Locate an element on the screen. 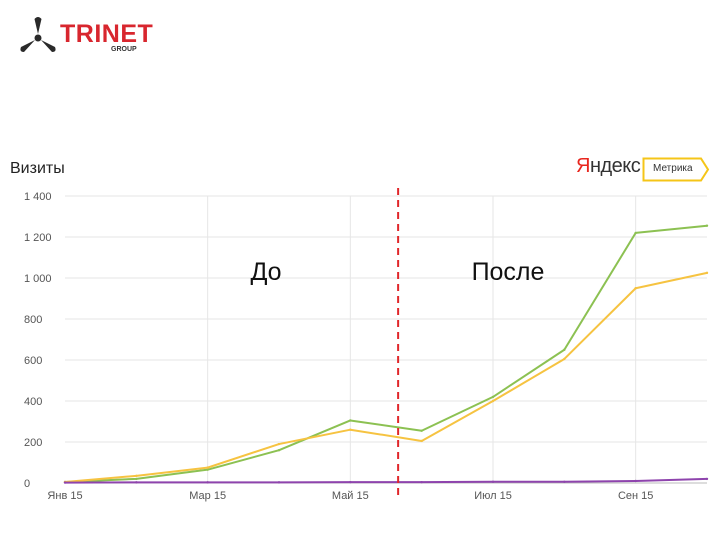  y-tick-label: 200 is located at coordinates (33, 443).